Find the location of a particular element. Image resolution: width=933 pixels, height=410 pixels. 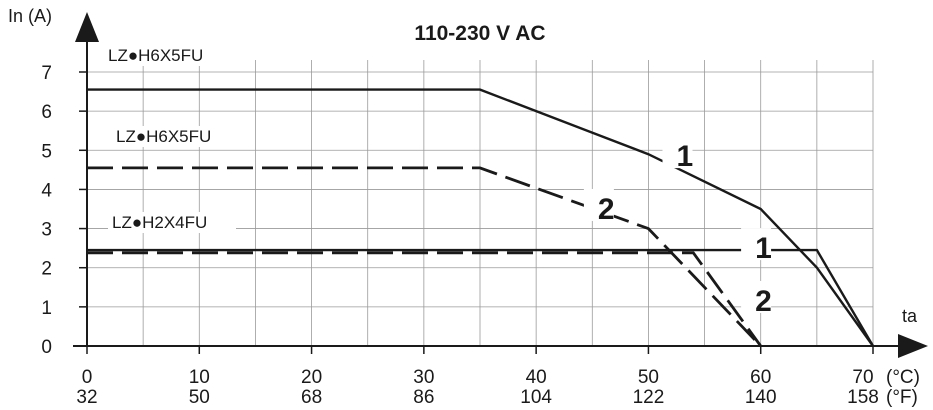

x-tick-label-celsius: 50 is located at coordinates (648, 377).